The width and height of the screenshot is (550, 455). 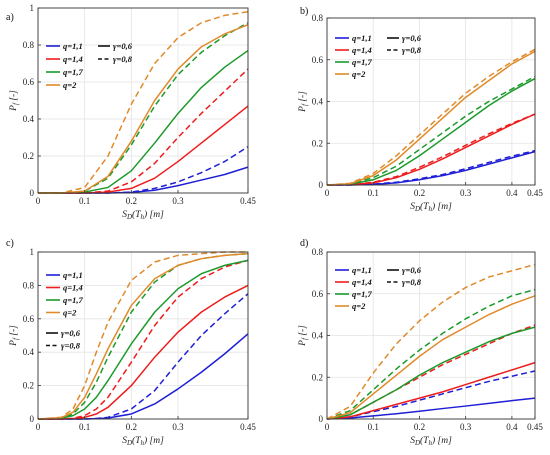 What do you see at coordinates (10, 243) in the screenshot?
I see `panel-label: c)` at bounding box center [10, 243].